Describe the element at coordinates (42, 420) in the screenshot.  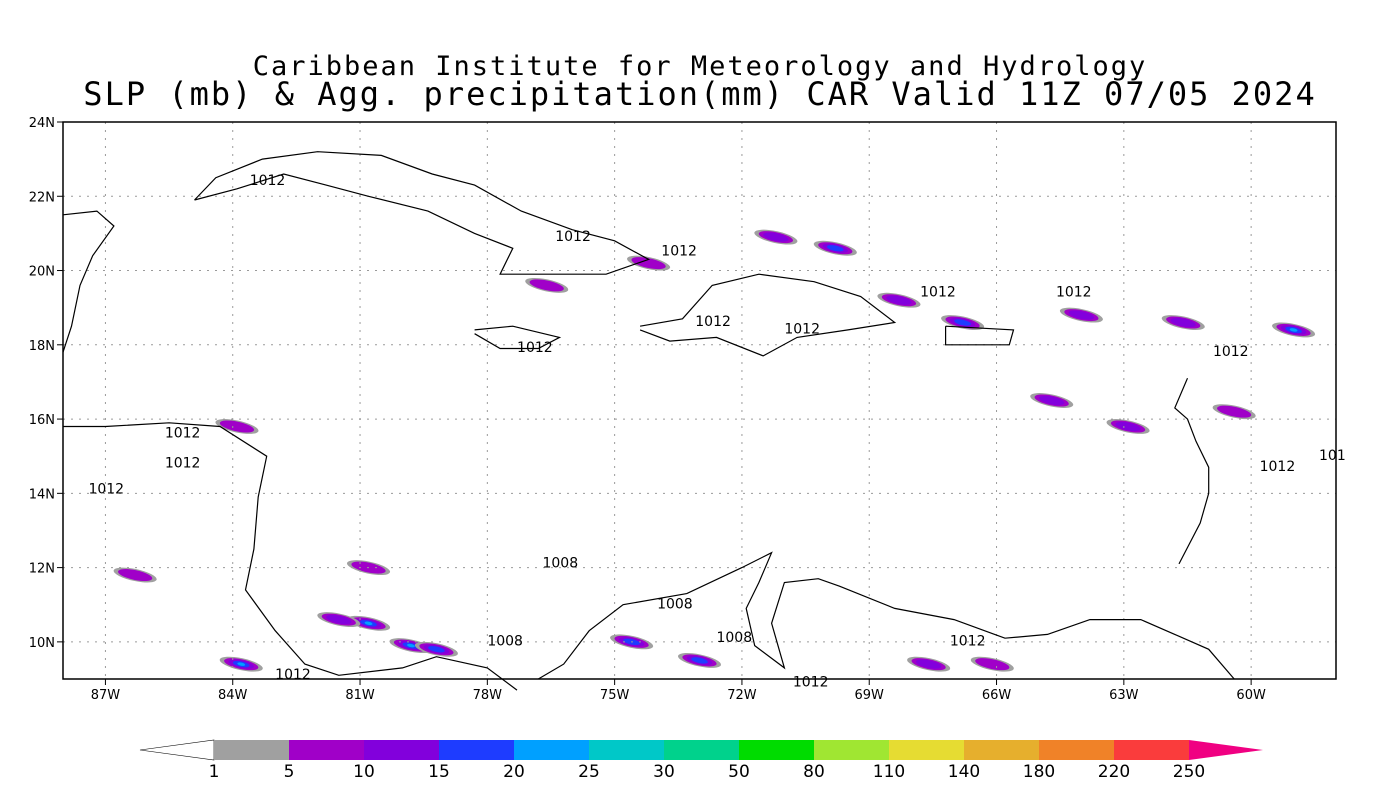
I see `lat-tick-label: 16N` at that location.